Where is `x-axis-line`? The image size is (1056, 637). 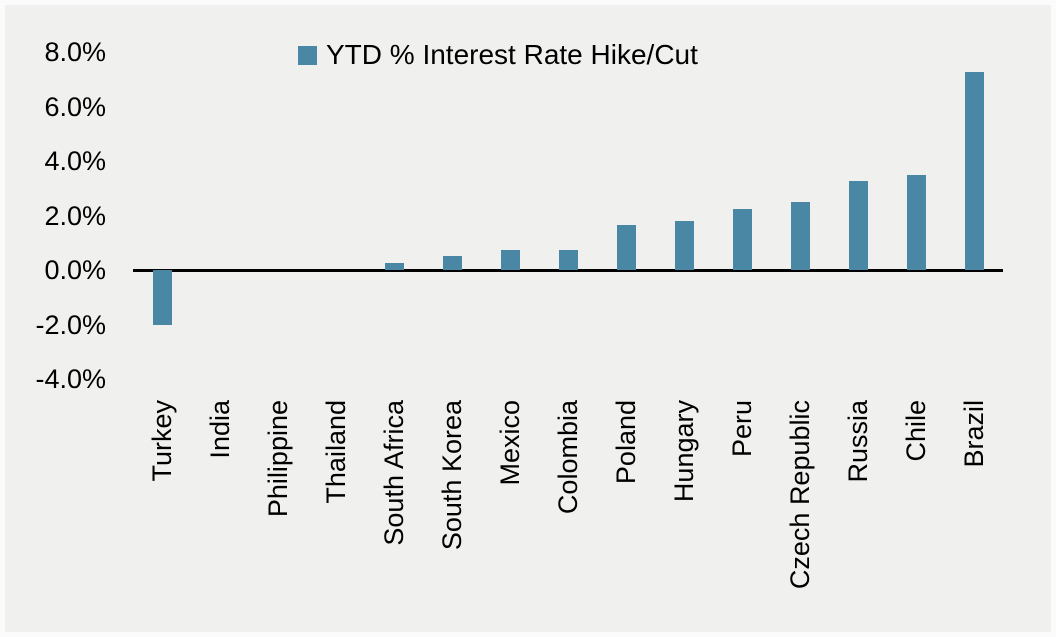 x-axis-line is located at coordinates (568, 270).